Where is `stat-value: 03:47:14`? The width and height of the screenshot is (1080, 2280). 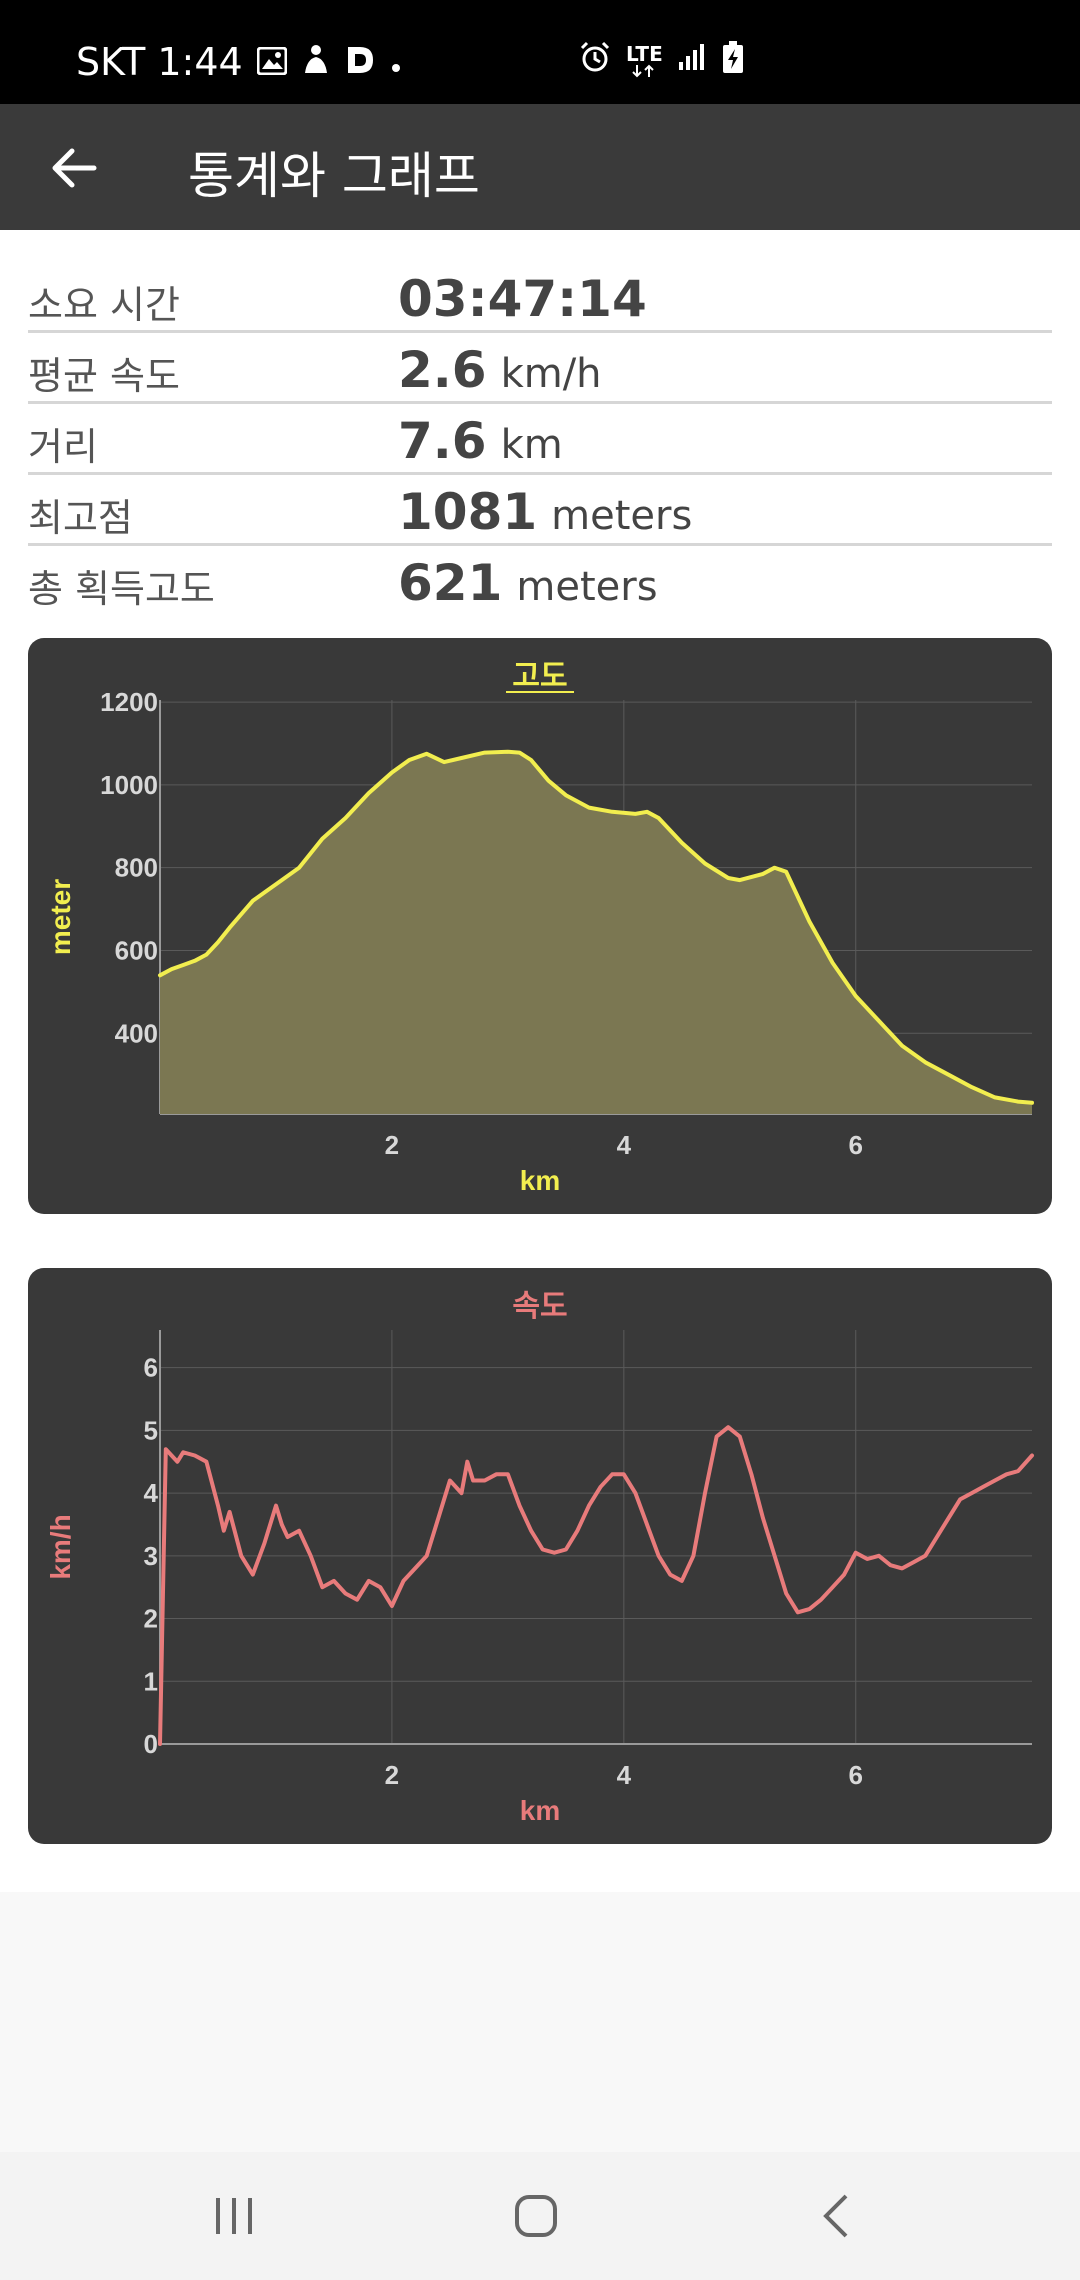
stat-value: 03:47:14 is located at coordinates (529, 299).